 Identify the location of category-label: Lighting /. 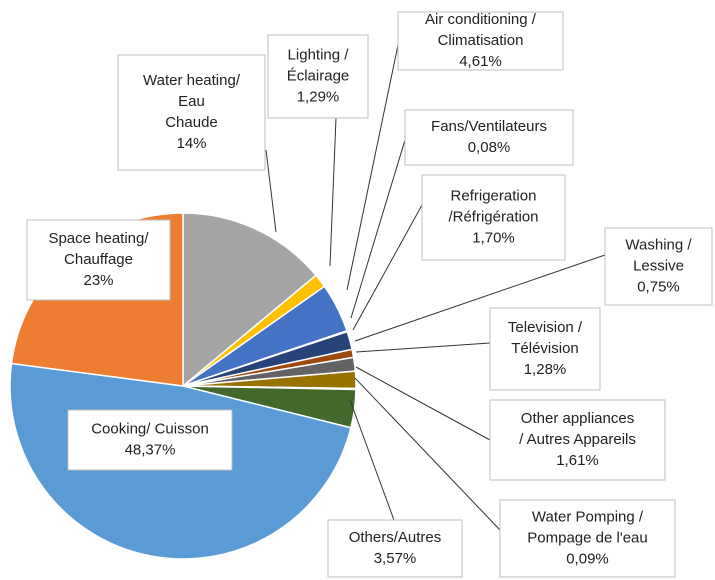
(319, 54).